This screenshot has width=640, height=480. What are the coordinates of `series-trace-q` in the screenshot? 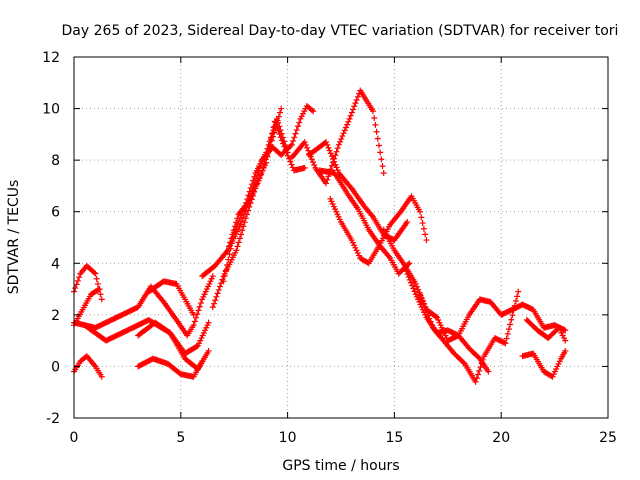 It's located at (474, 285).